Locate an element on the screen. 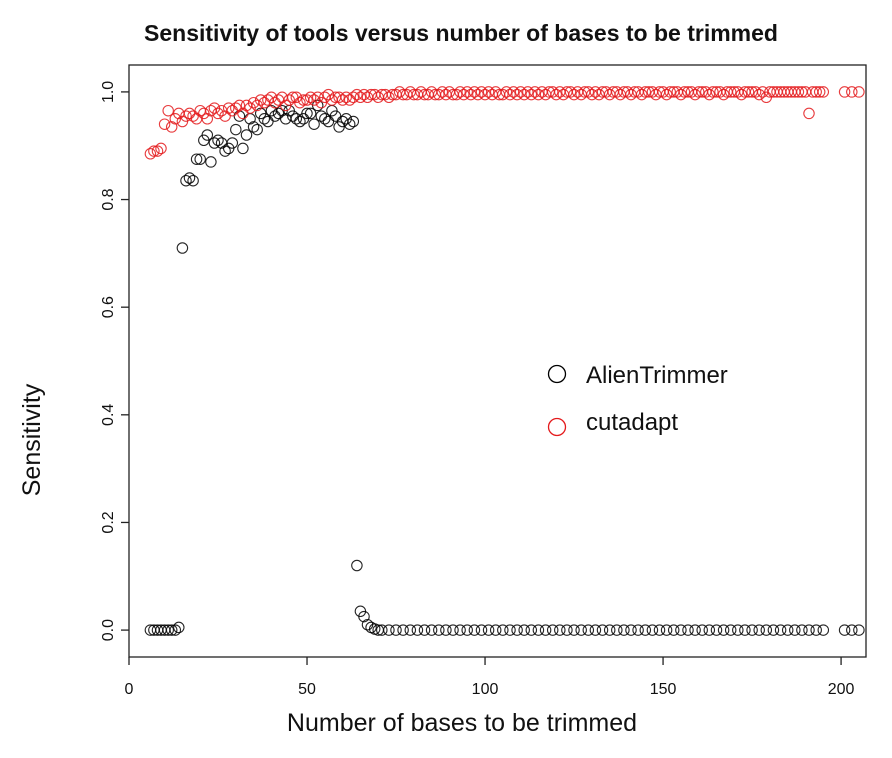  x-tick-label: 0 is located at coordinates (129, 689).